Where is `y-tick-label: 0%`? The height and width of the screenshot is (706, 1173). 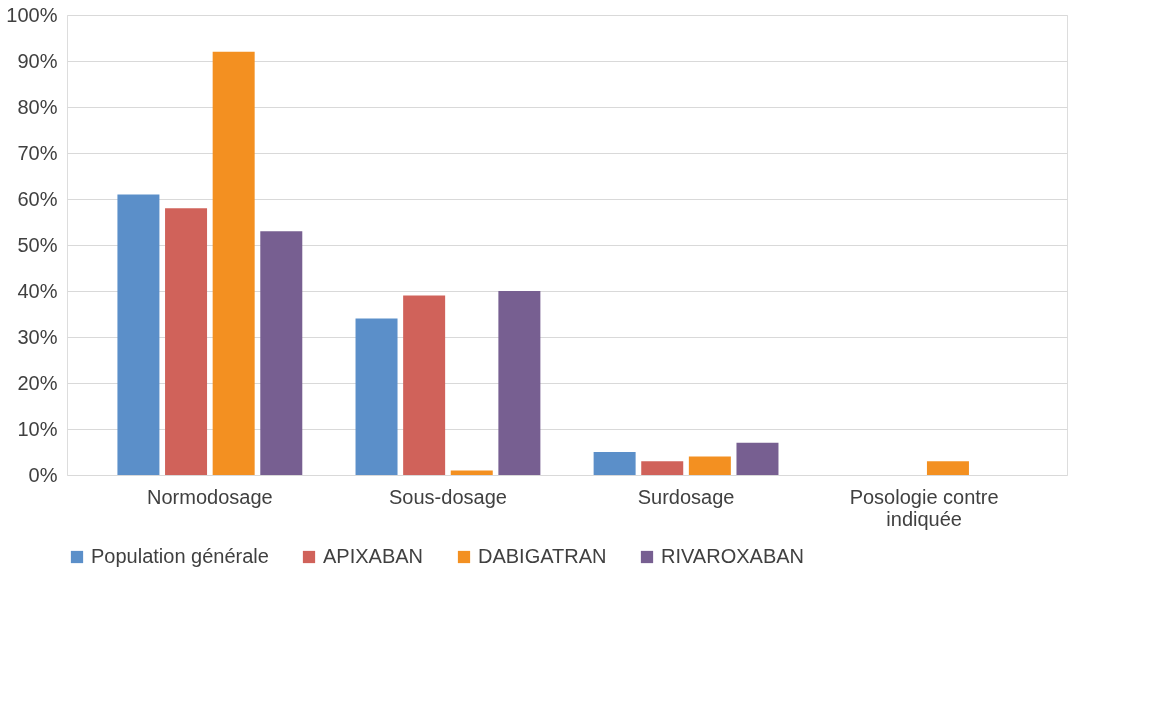
y-tick-label: 0% is located at coordinates (43, 474).